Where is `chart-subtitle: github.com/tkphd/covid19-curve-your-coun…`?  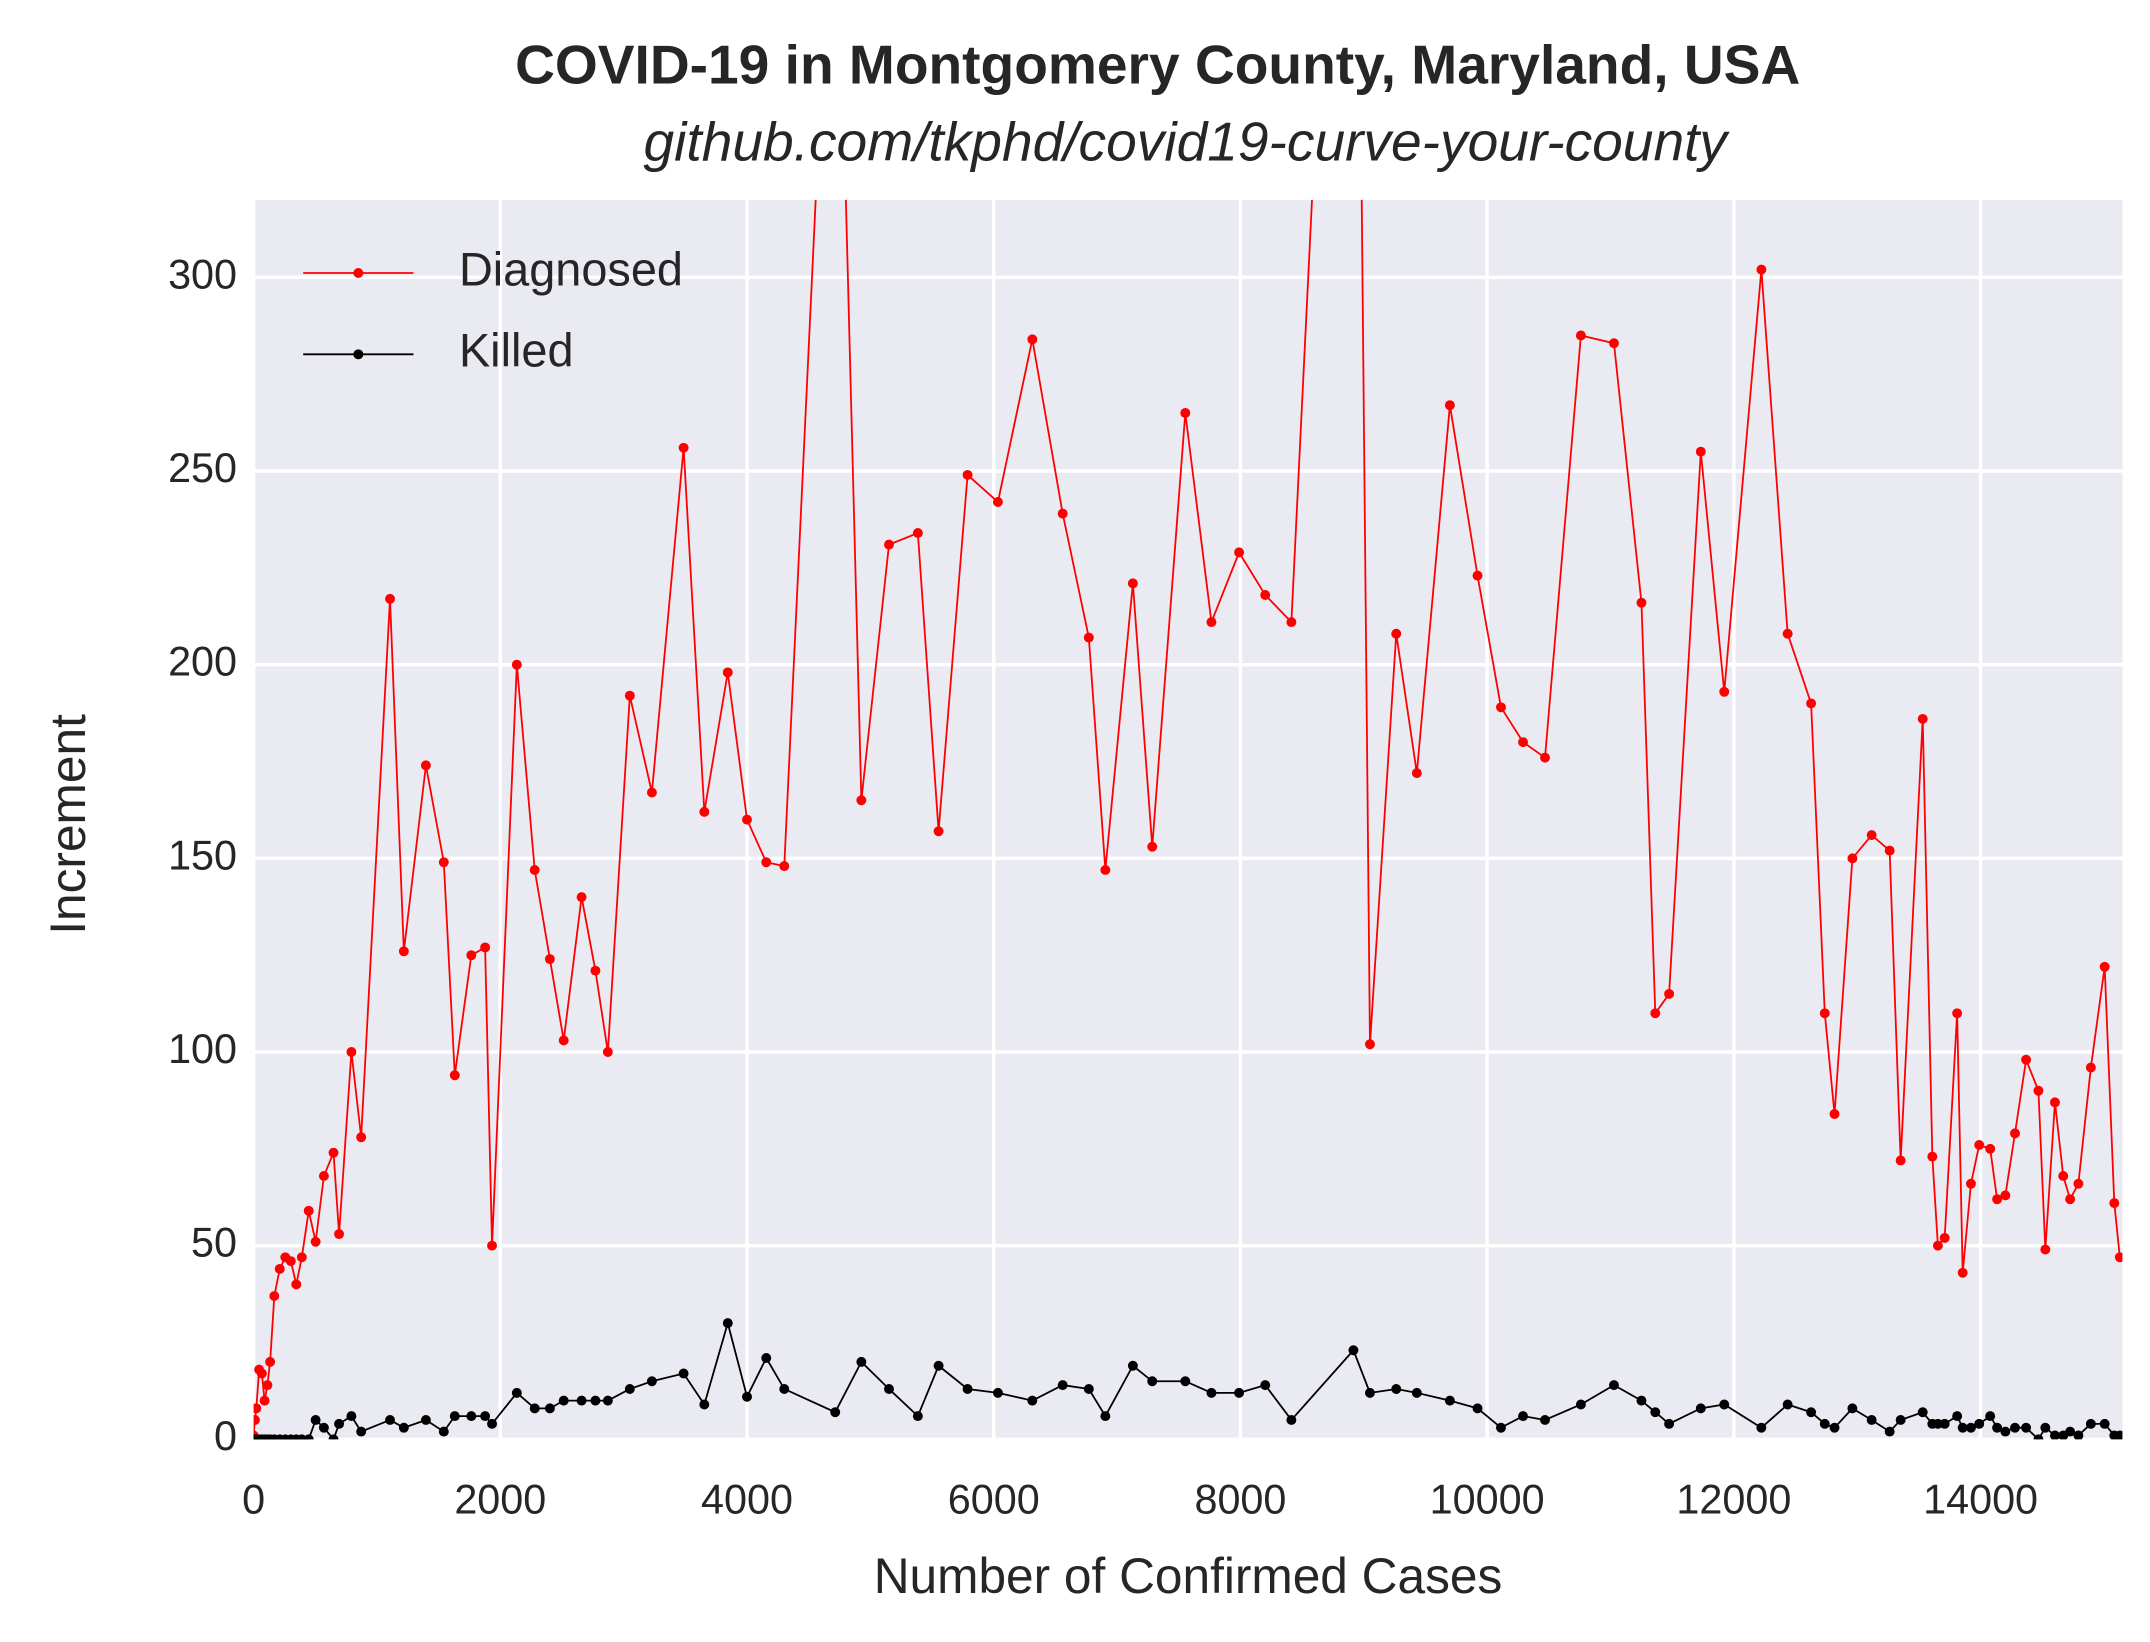
chart-subtitle: github.com/tkphd/covid19-curve-your-coun… is located at coordinates (1187, 142).